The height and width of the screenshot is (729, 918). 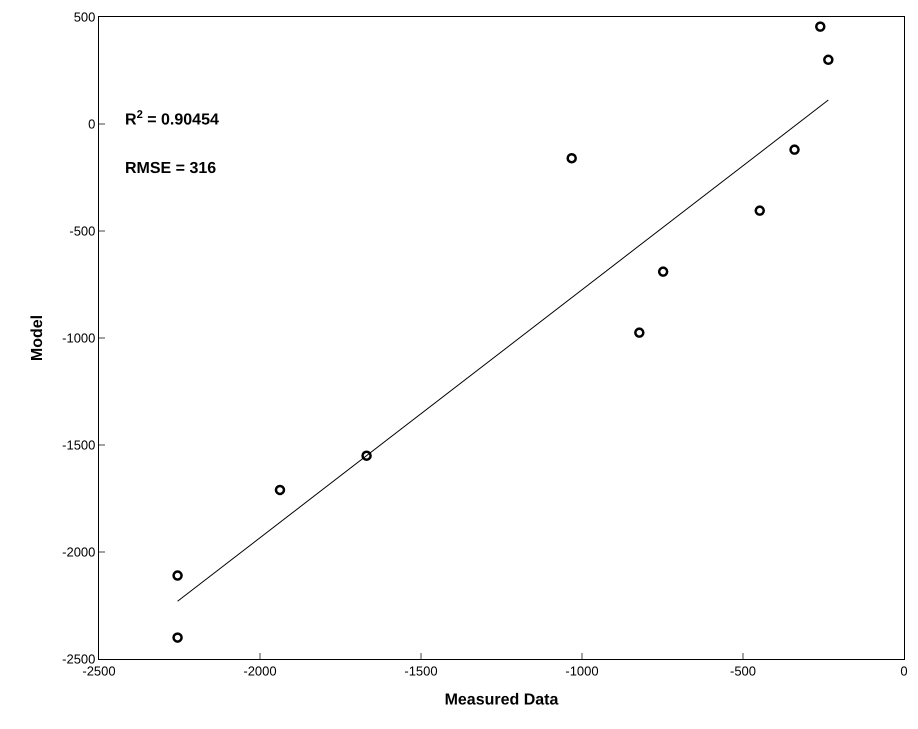 I want to click on x-axis-title: Measured Data, so click(x=501, y=699).